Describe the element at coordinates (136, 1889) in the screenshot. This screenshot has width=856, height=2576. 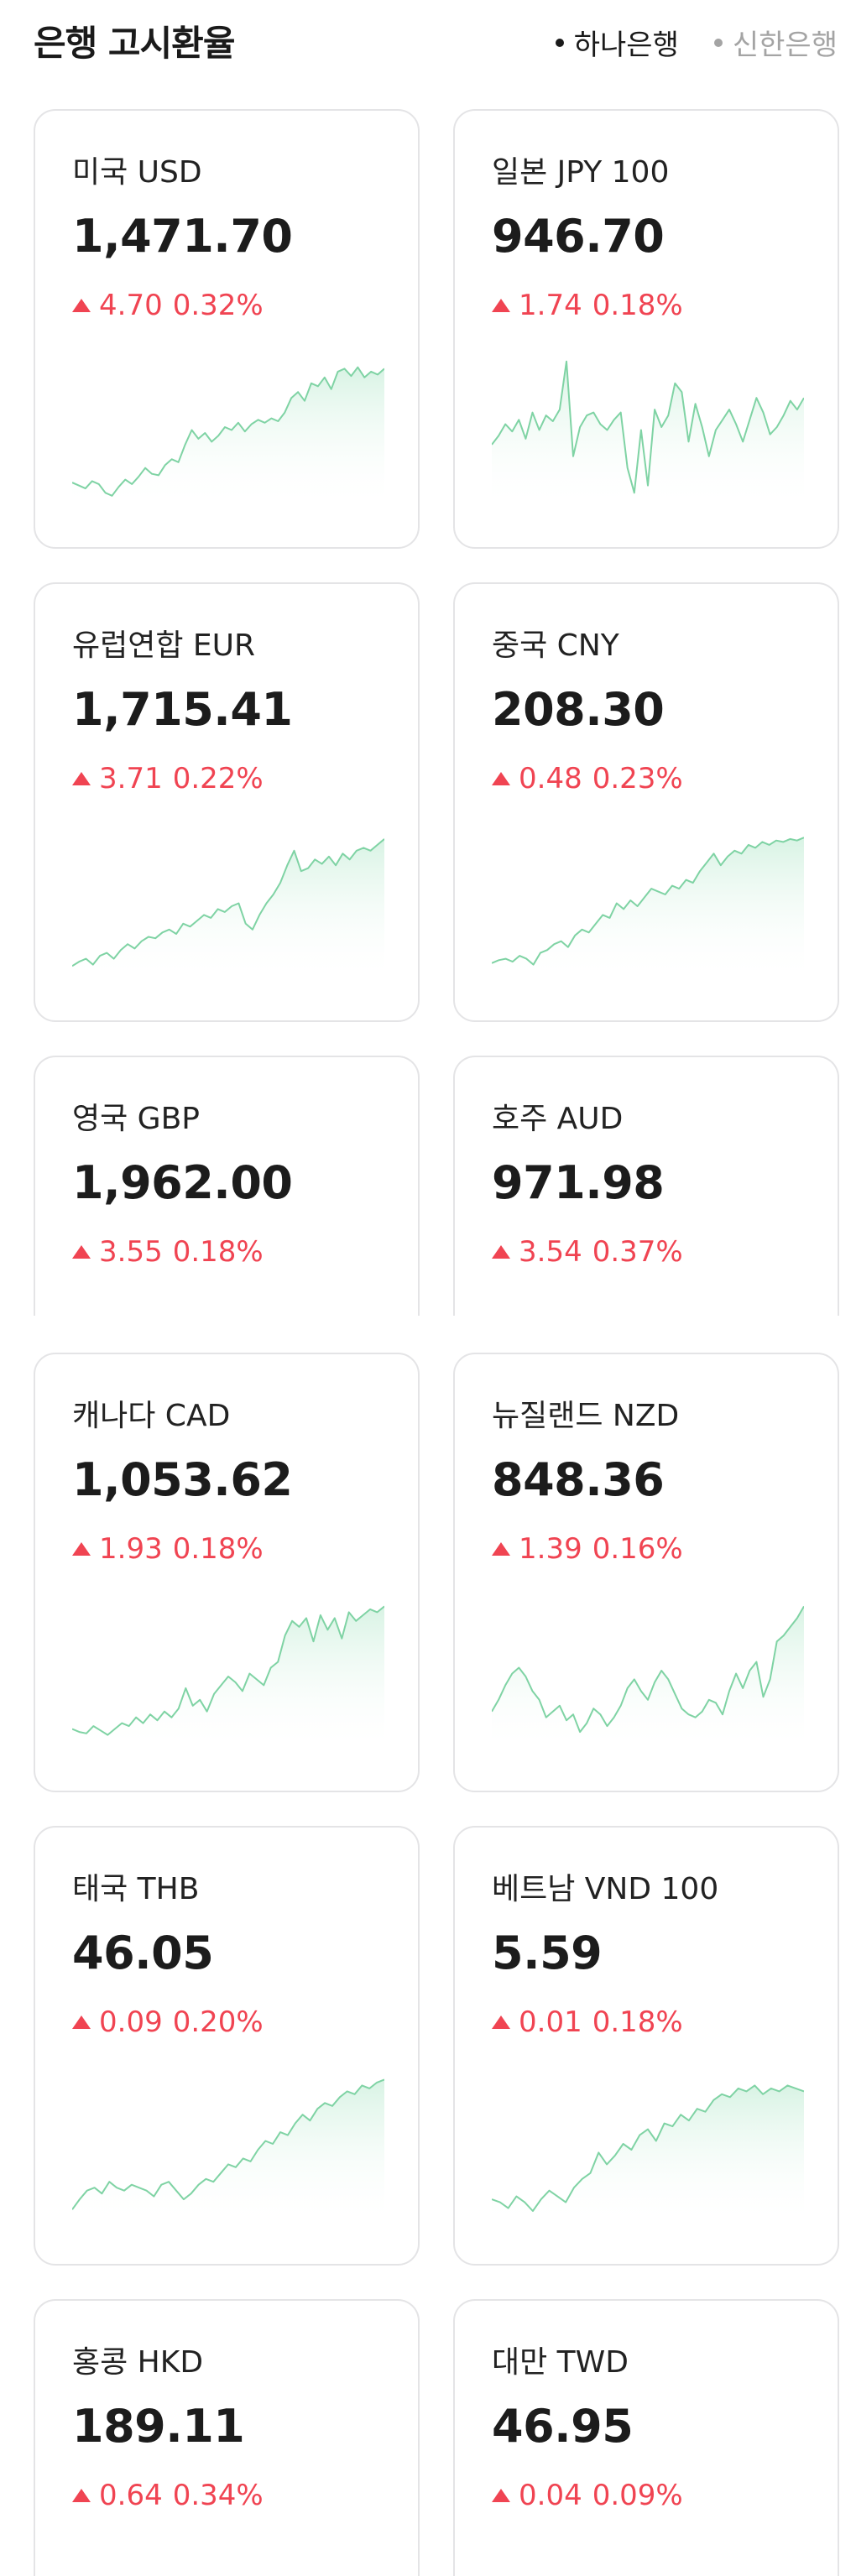
I see `currency-name: 태국 THB` at that location.